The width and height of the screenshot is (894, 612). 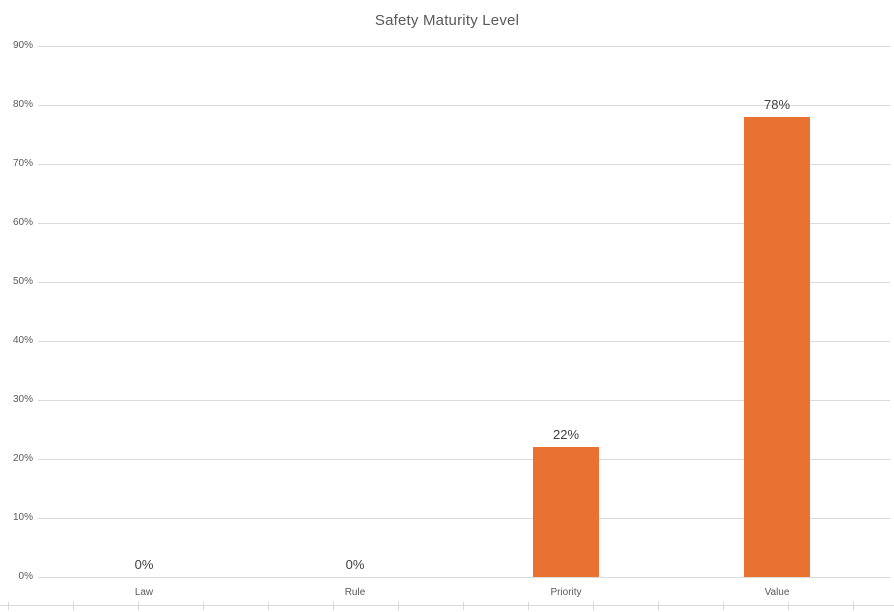 What do you see at coordinates (355, 592) in the screenshot?
I see `x-axis-category-label: Rule` at bounding box center [355, 592].